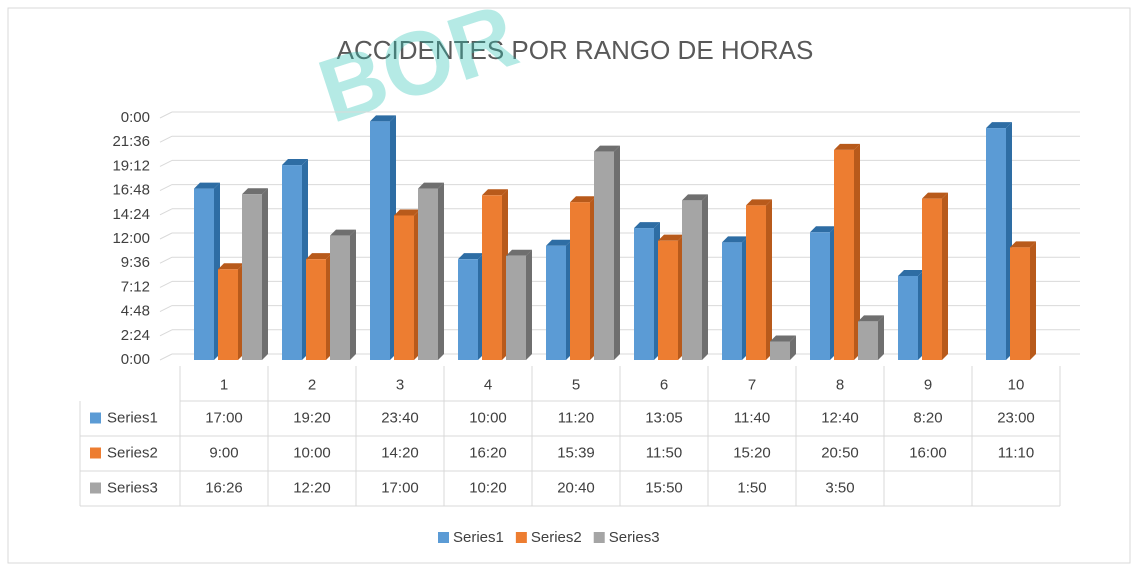 This screenshot has width=1136, height=569. What do you see at coordinates (928, 384) in the screenshot?
I see `x-tick-label: 9` at bounding box center [928, 384].